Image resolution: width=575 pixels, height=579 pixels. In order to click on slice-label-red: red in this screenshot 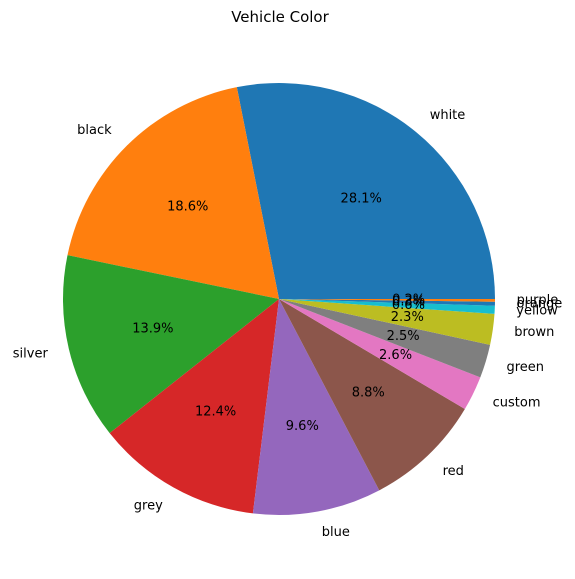, I will do `click(453, 471)`.